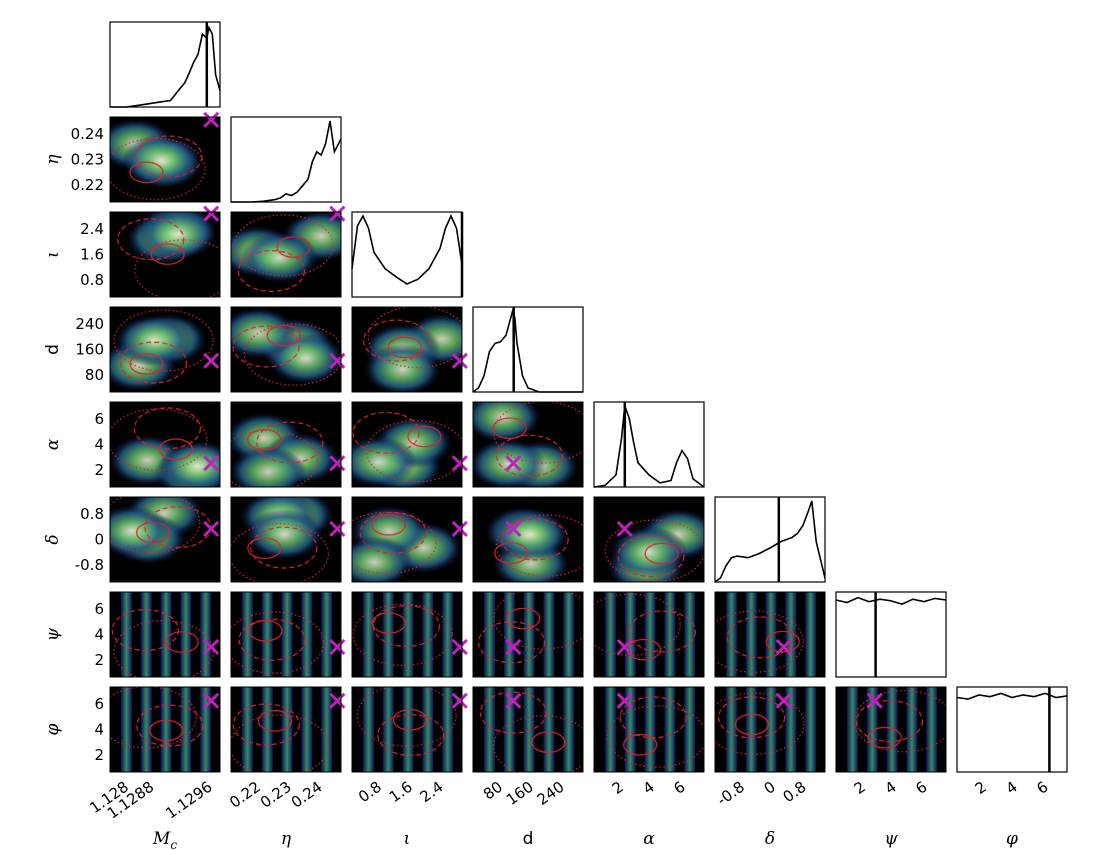  Describe the element at coordinates (401, 792) in the screenshot. I see `xtick-iota-1: 1.6` at that location.